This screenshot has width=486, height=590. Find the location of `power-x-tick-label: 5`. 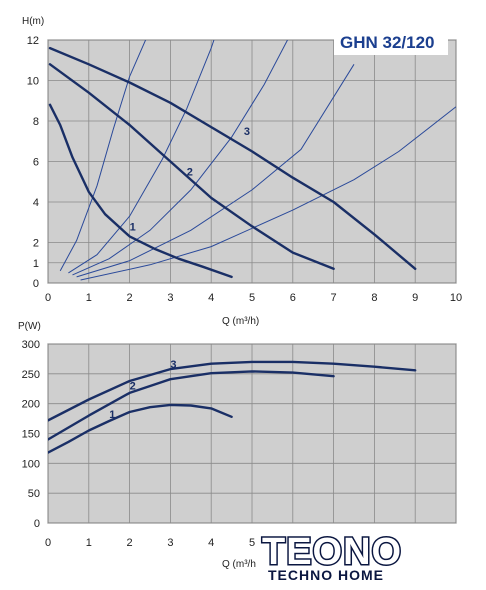

power-x-tick-label: 5 is located at coordinates (252, 543).